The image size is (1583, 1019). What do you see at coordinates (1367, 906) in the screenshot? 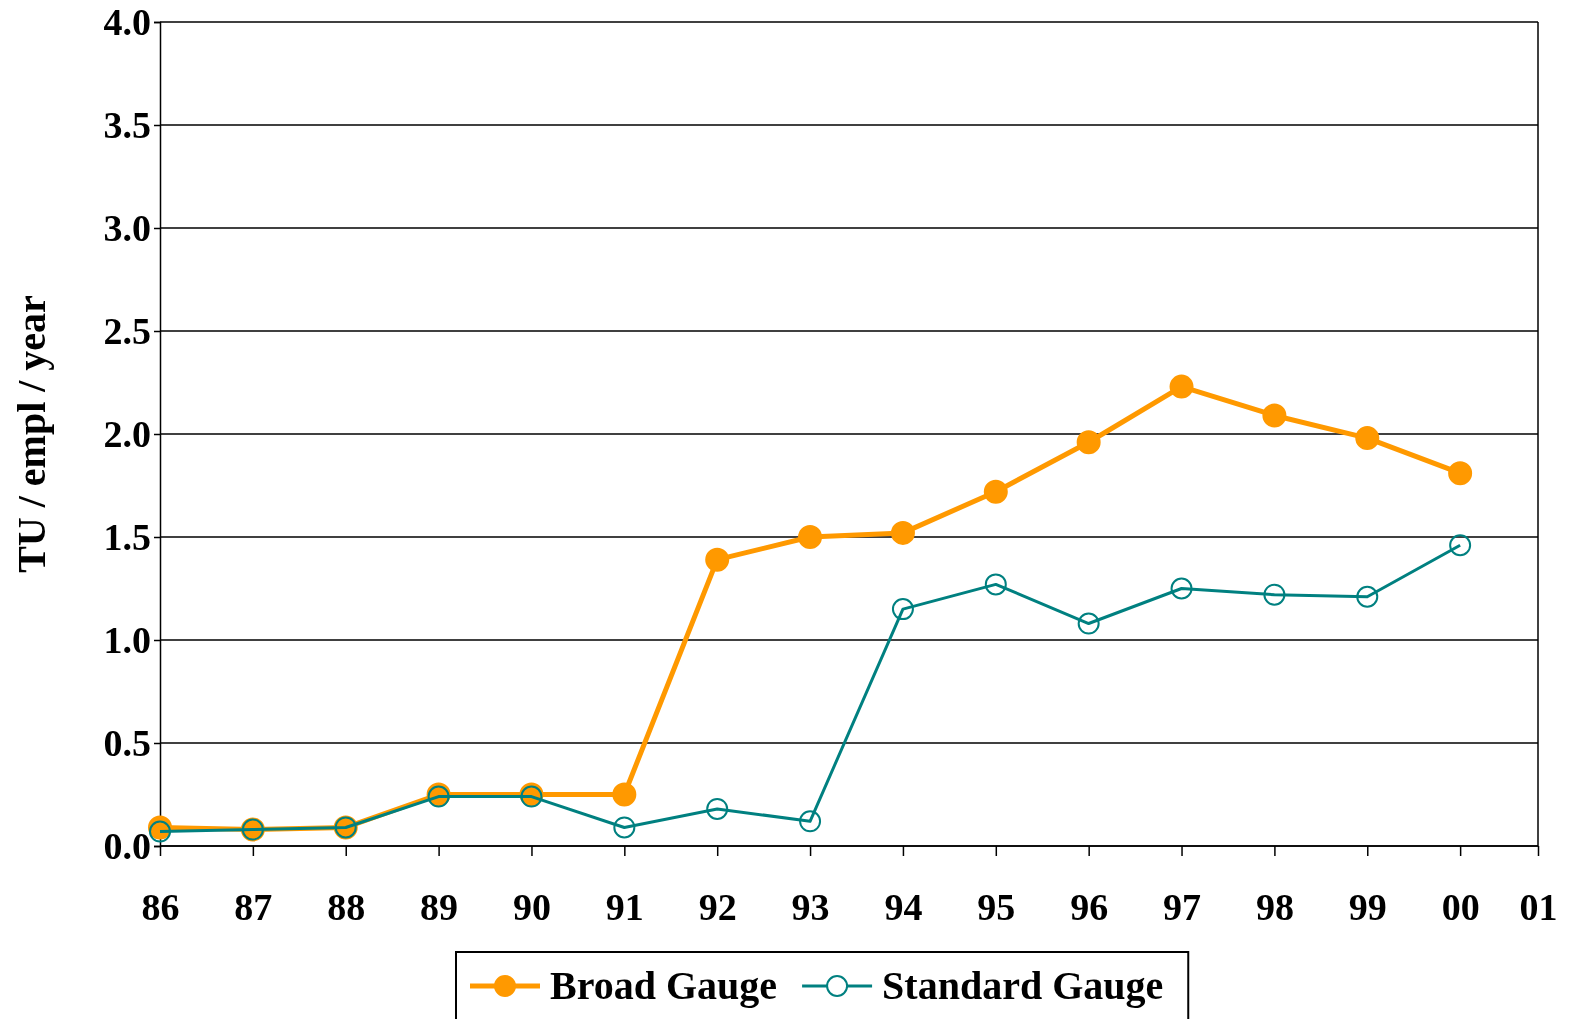
I see `x-tick-label: 99` at bounding box center [1367, 906].